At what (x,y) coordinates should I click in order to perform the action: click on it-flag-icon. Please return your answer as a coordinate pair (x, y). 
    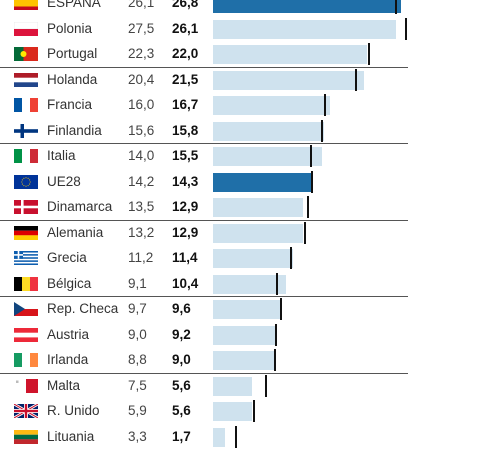
    Looking at the image, I should click on (26, 156).